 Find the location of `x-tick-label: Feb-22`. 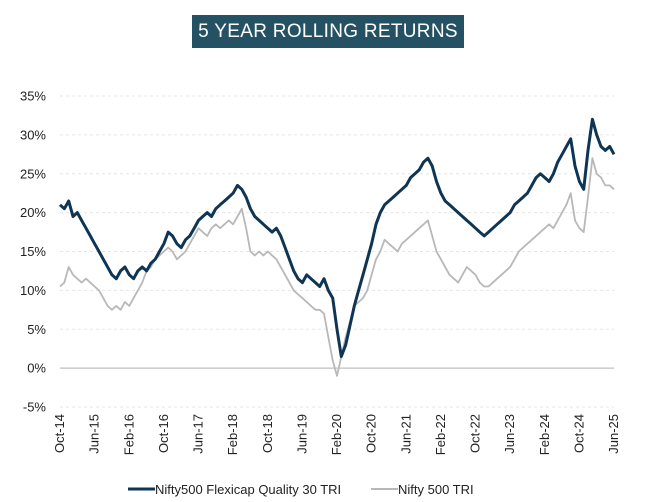

x-tick-label: Feb-22 is located at coordinates (440, 434).